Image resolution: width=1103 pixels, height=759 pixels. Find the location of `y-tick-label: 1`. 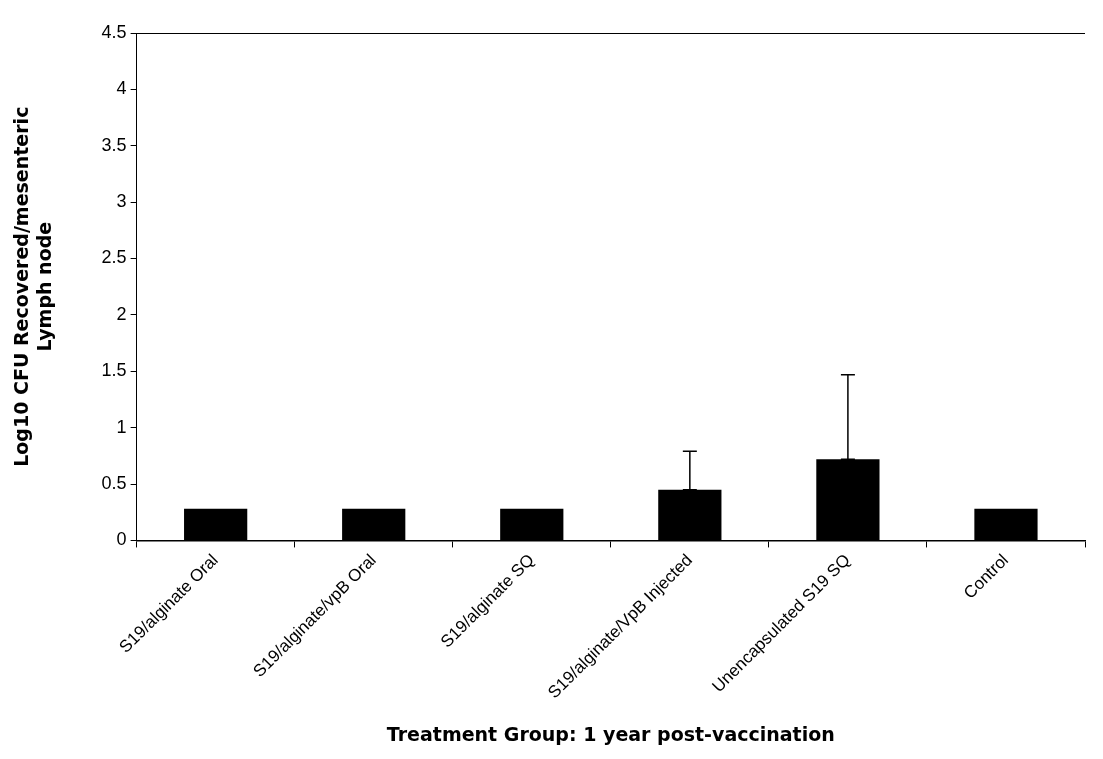

y-tick-label: 1 is located at coordinates (121, 426).